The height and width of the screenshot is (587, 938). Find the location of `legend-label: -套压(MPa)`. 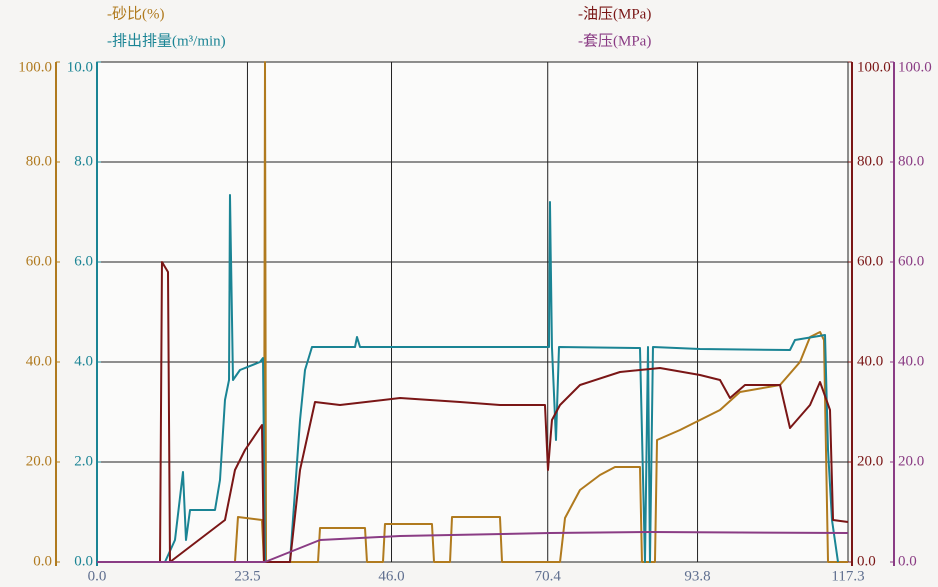

legend-label: -套压(MPa) is located at coordinates (614, 40).